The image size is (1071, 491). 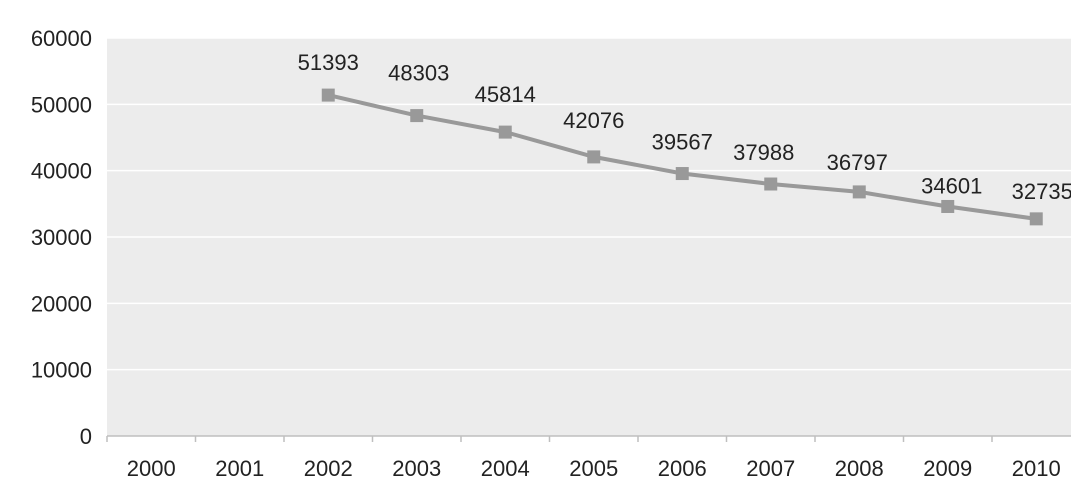 I want to click on x-tick-label: 2003, so click(x=416, y=468).